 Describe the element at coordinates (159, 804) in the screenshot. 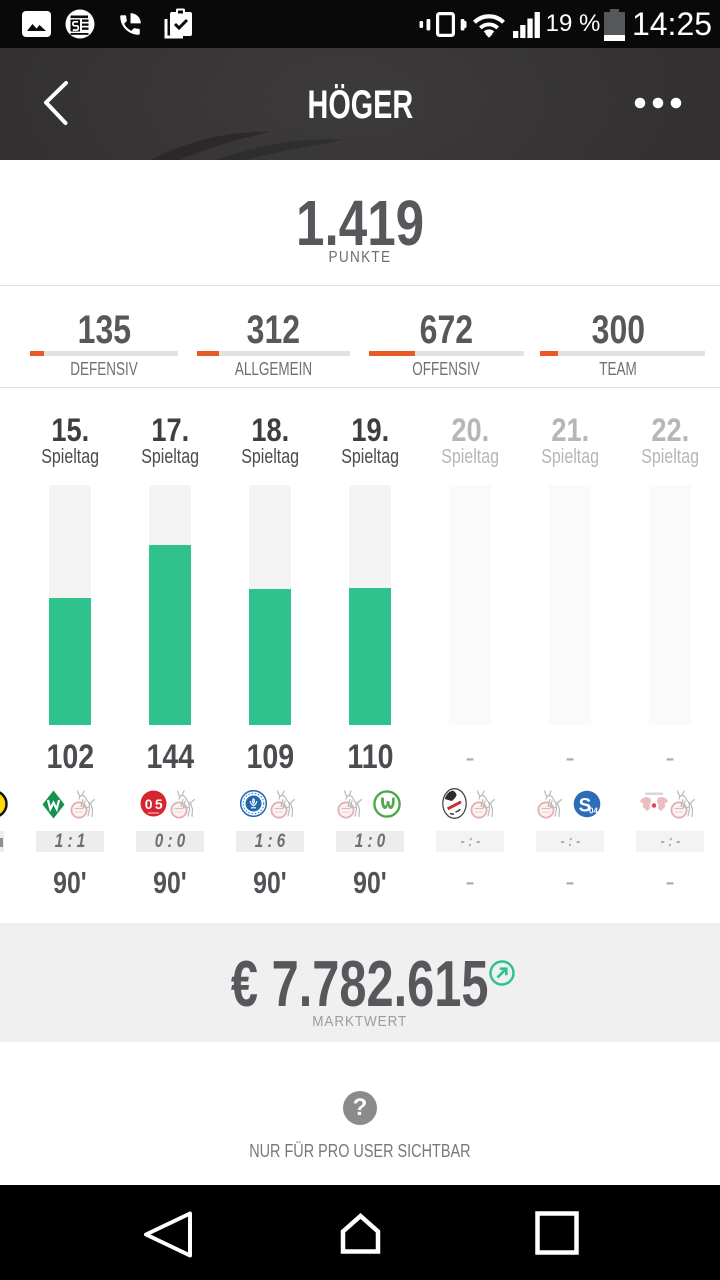

I see `svg-text: 5` at that location.